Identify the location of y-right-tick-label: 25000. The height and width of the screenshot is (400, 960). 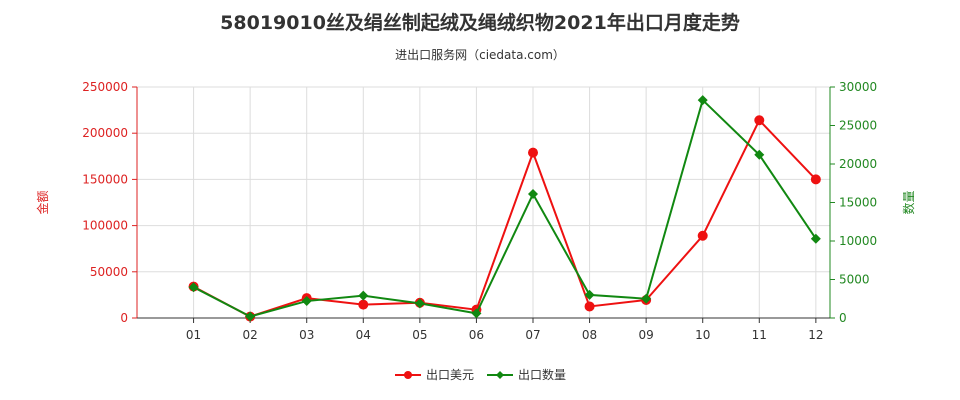
(858, 126).